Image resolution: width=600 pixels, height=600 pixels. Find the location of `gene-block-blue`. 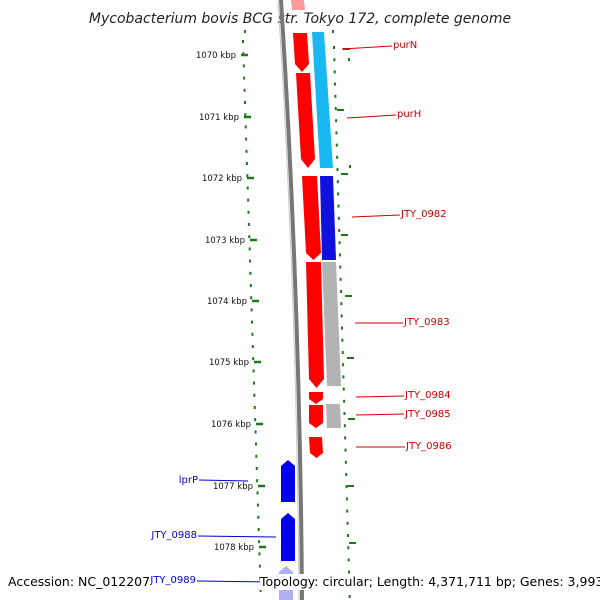

gene-block-blue is located at coordinates (328, 218).